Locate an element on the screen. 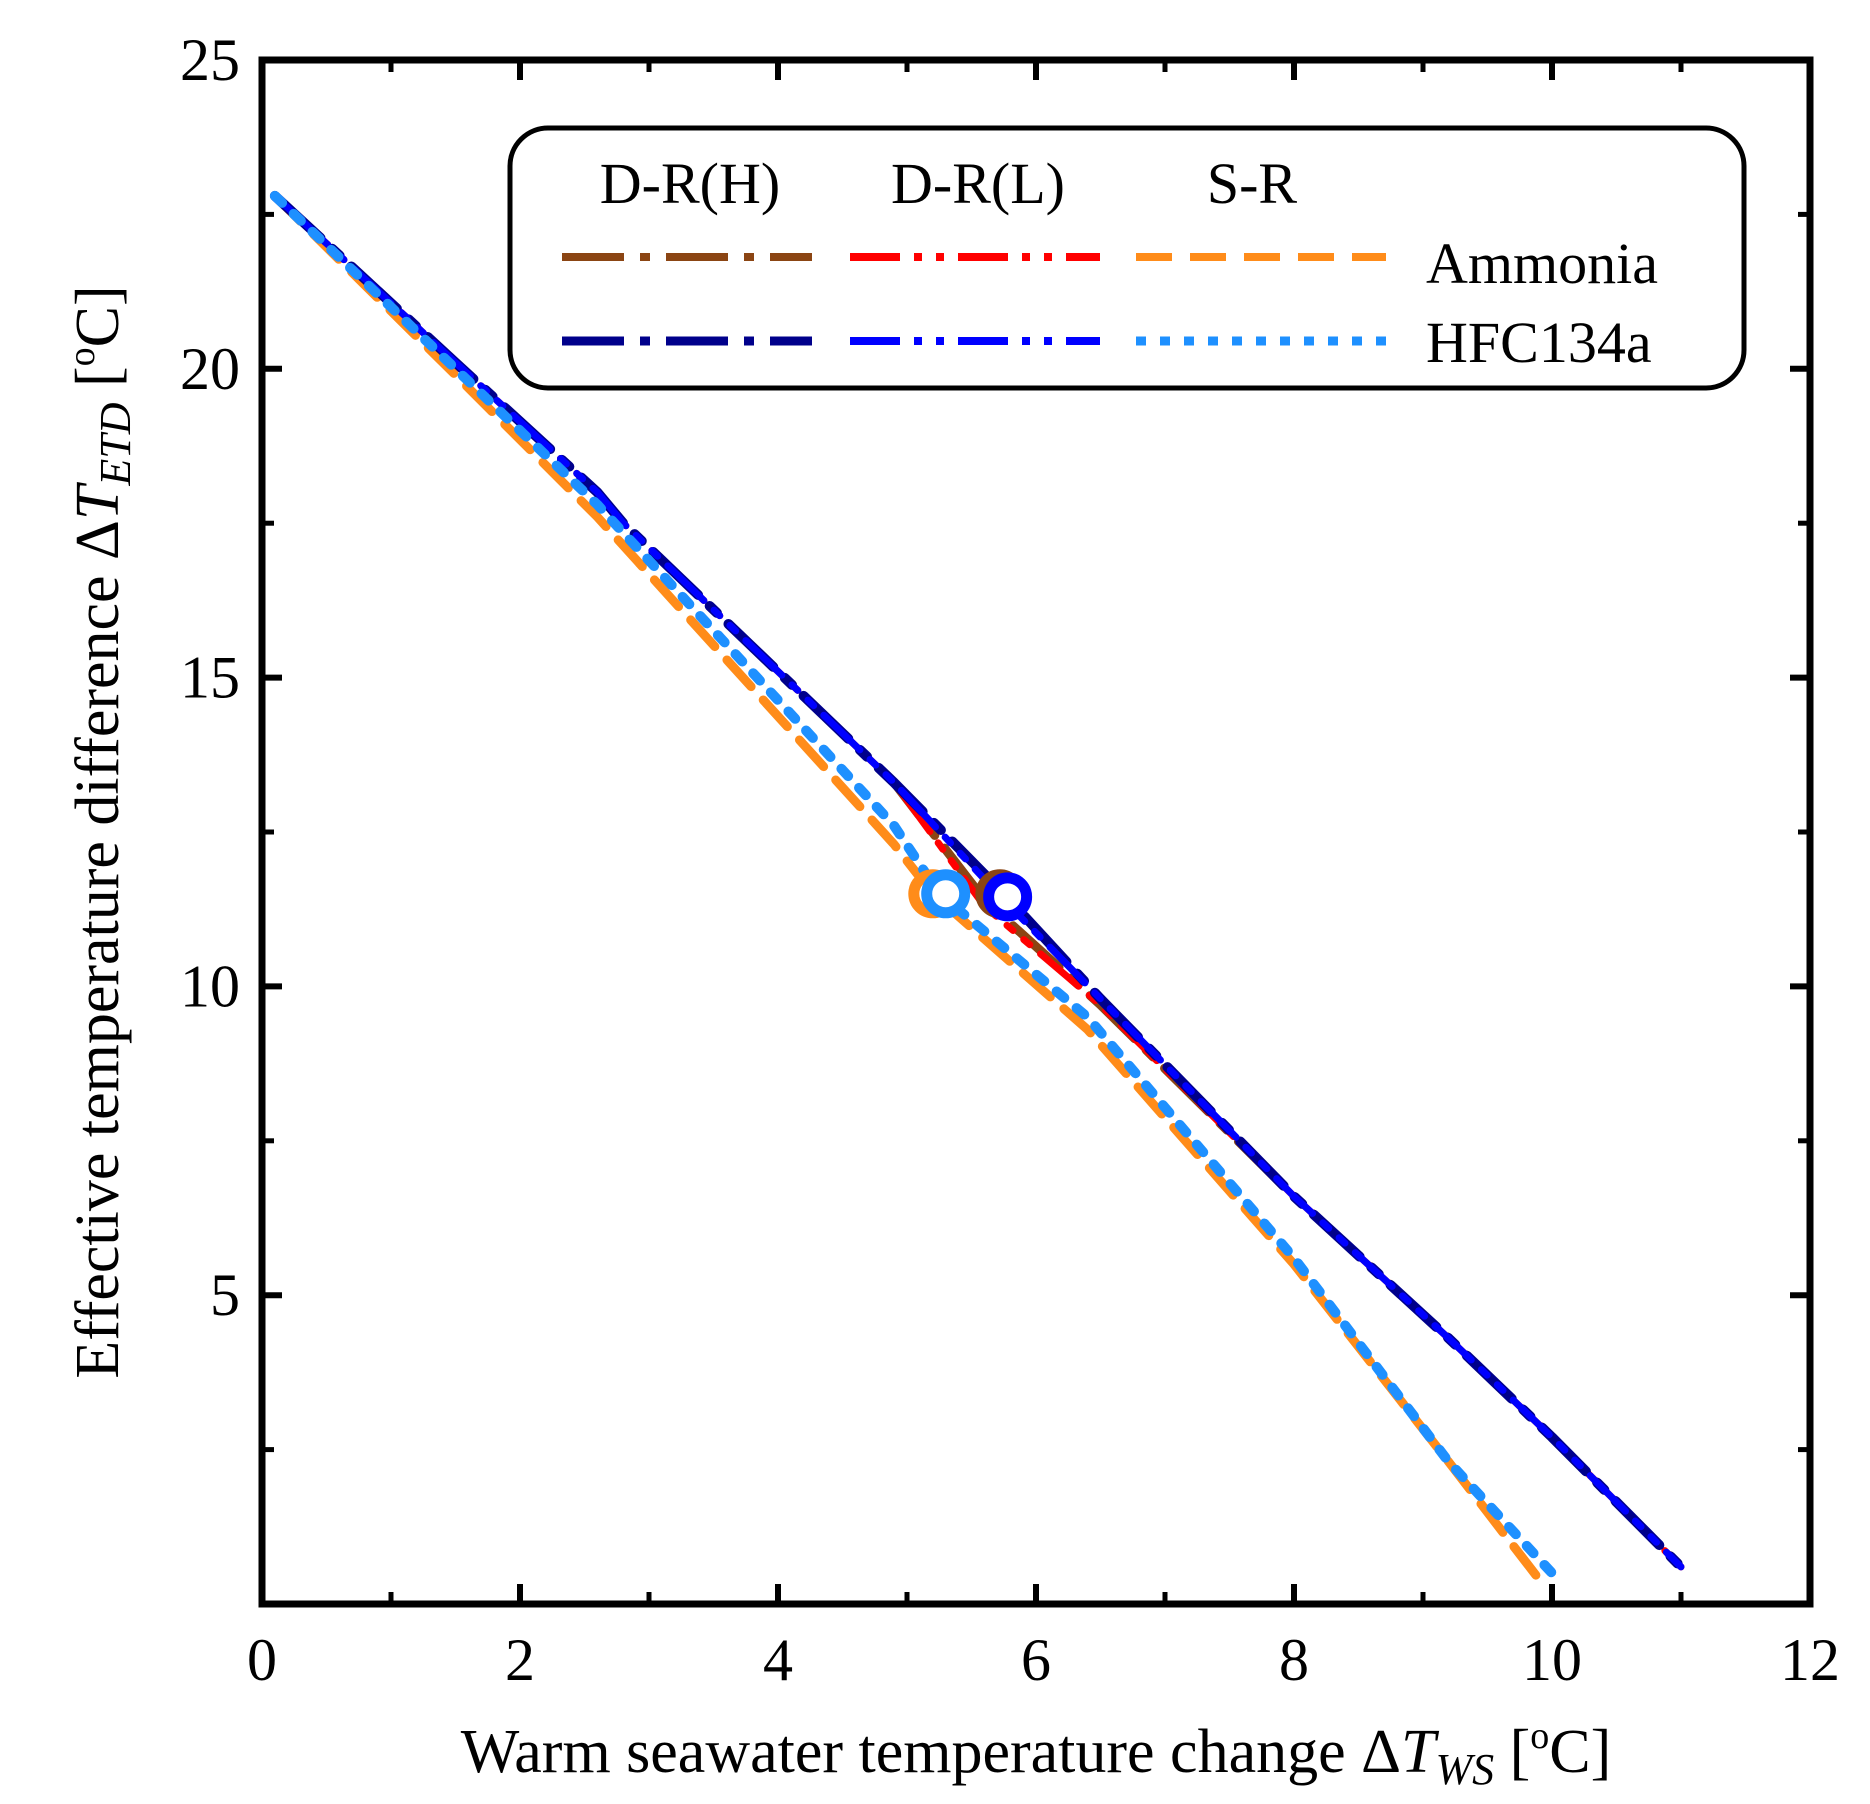 The image size is (1870, 1804). marker-s-r-hfc134a-point is located at coordinates (946, 894).